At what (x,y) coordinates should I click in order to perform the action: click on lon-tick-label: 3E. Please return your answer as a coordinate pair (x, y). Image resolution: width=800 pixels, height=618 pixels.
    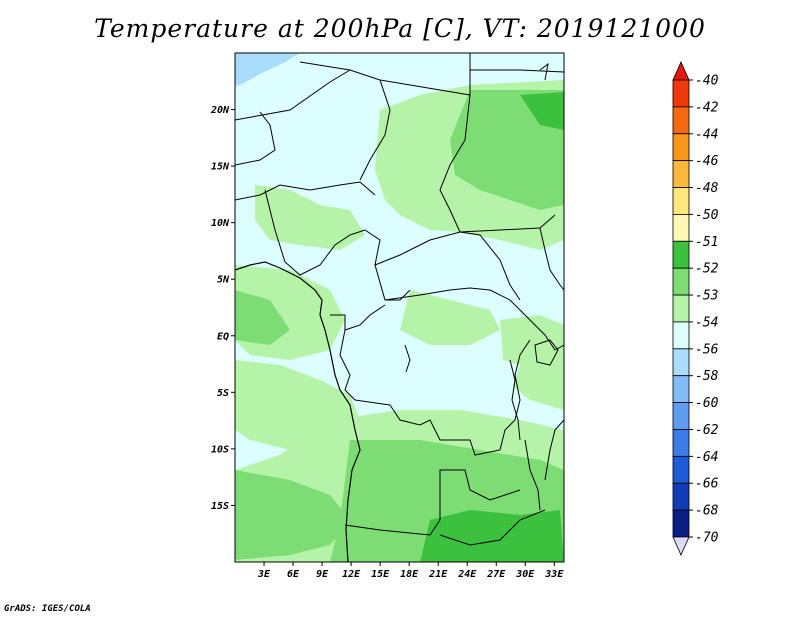
    Looking at the image, I should click on (264, 574).